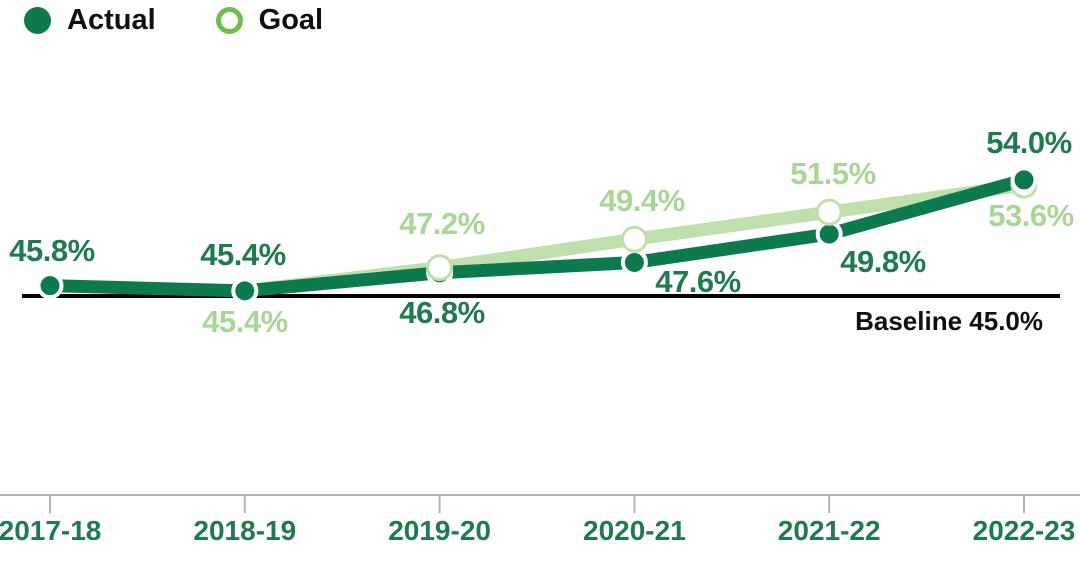  I want to click on legend-item-goal: Goal, so click(269, 20).